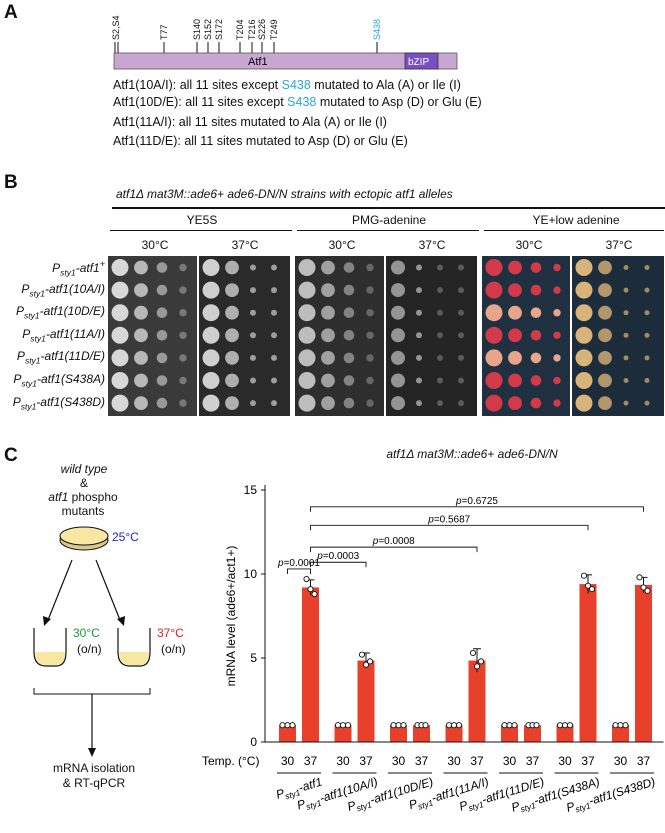 The width and height of the screenshot is (665, 833). Describe the element at coordinates (448, 519) in the screenshot. I see `p-value-label: p=0.5687` at that location.